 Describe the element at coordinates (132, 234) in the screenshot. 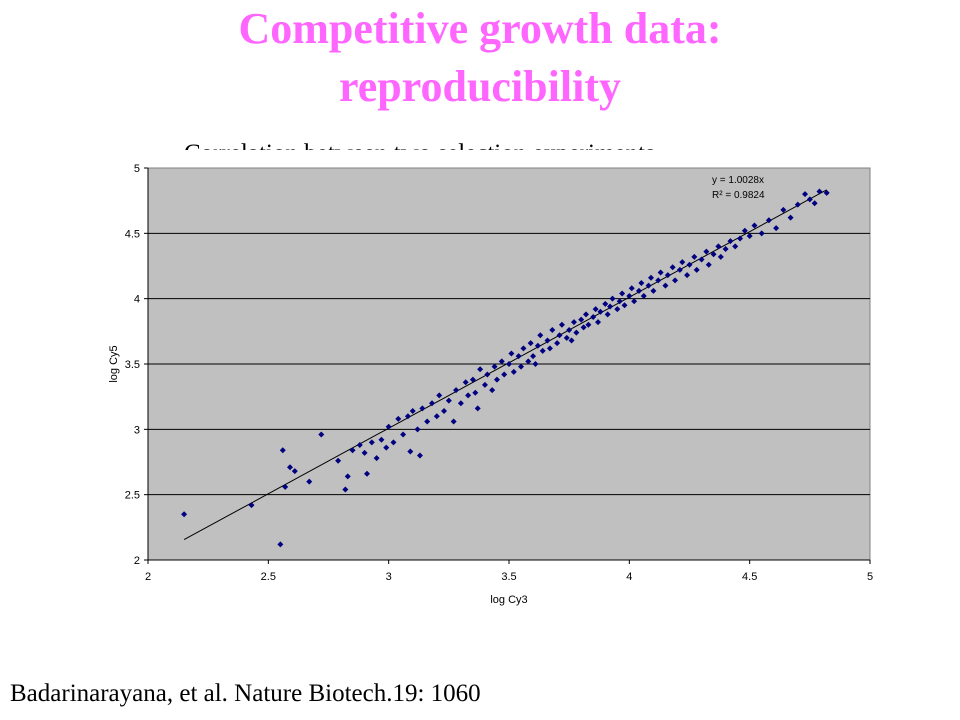

I see `y-tick-label-5: 4.5` at that location.